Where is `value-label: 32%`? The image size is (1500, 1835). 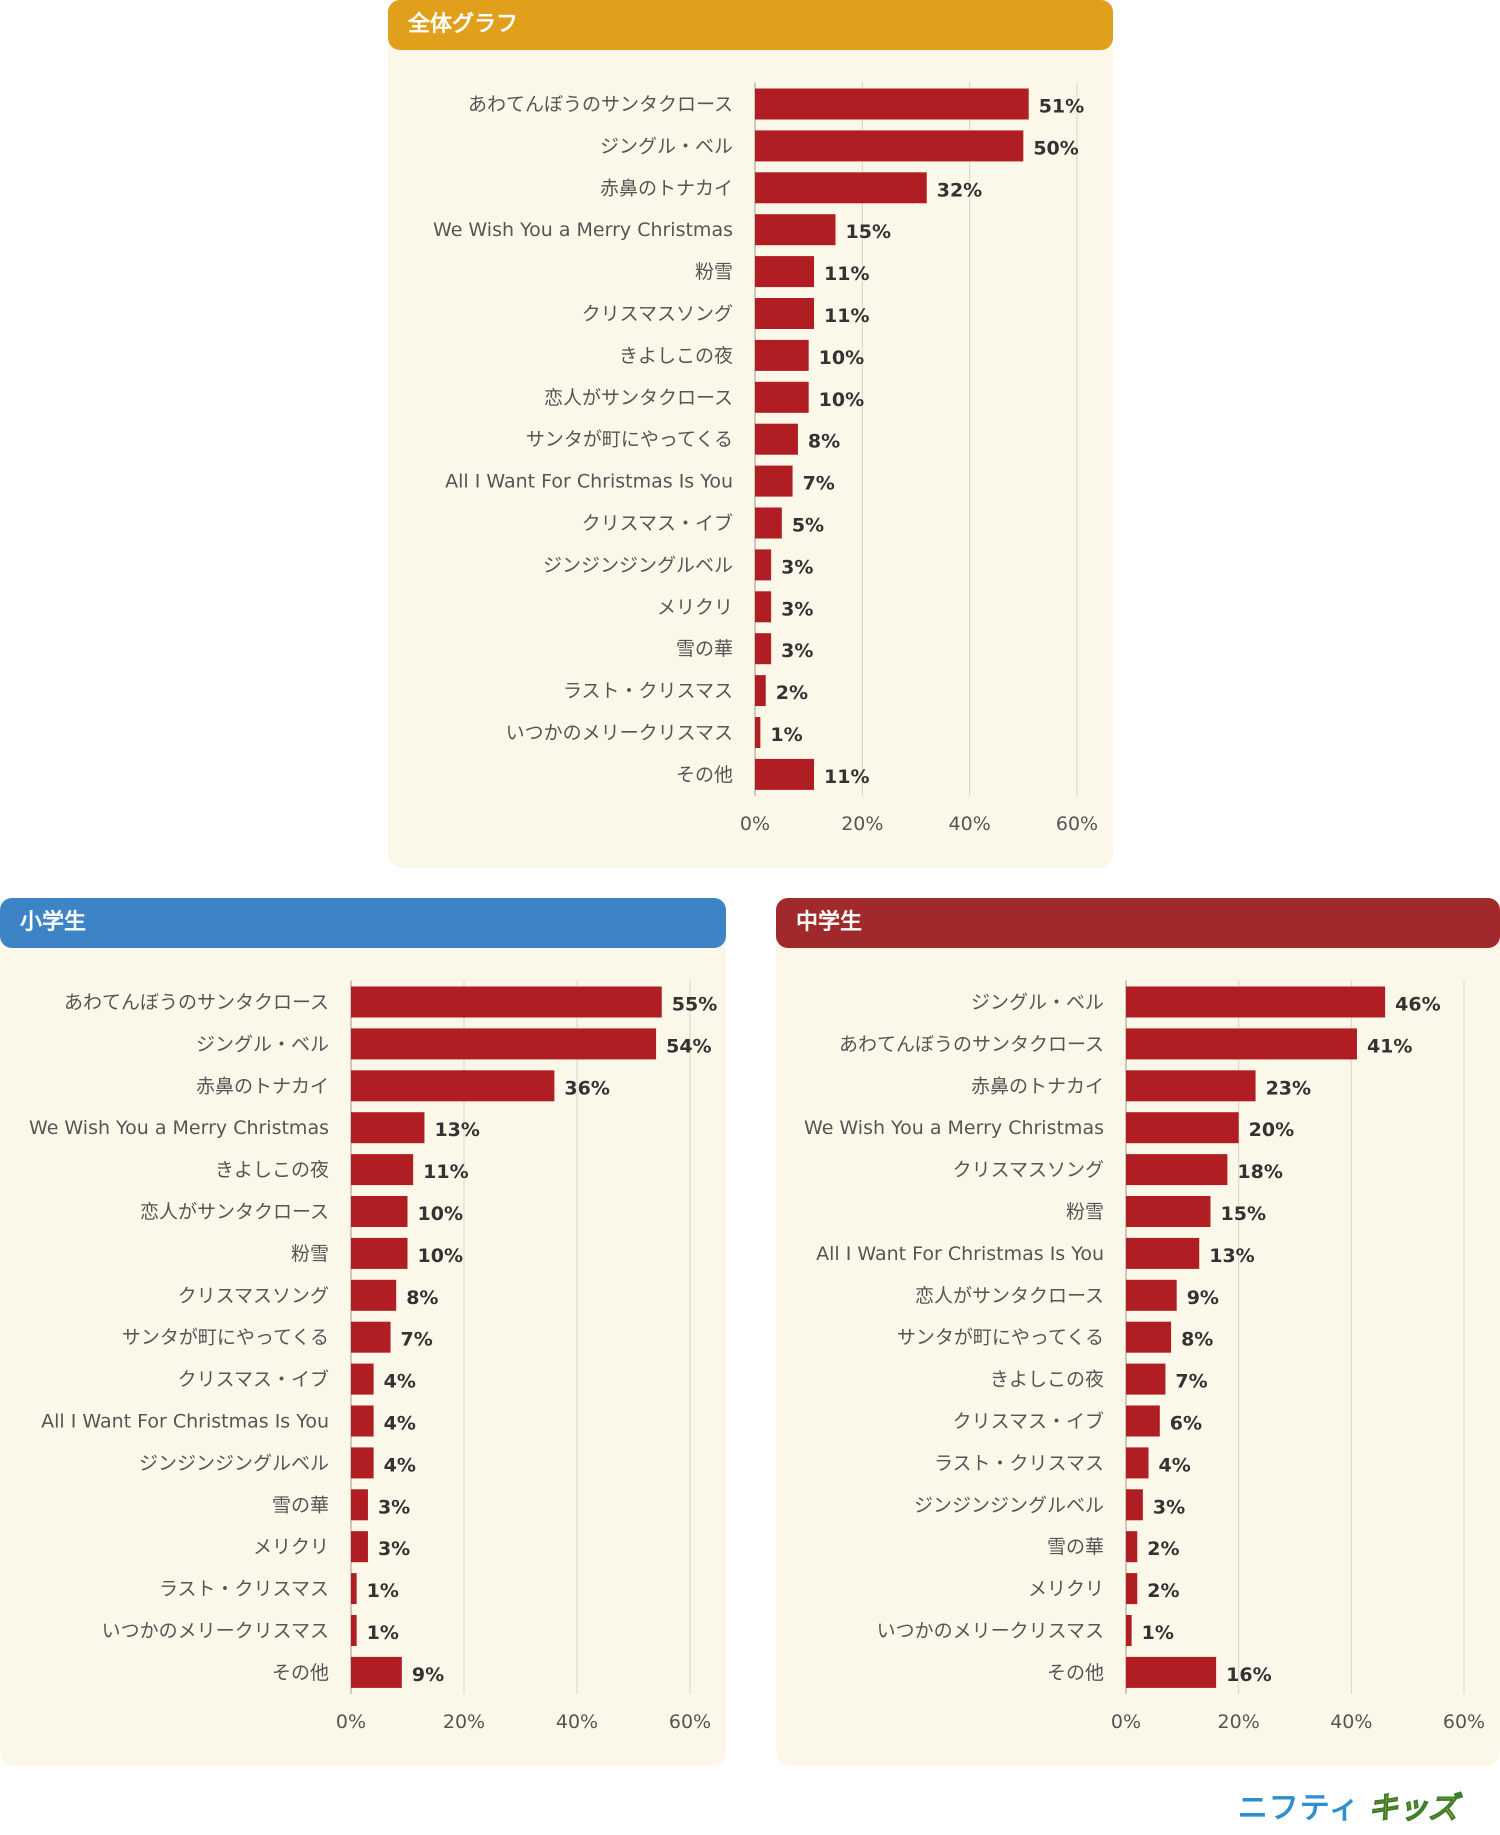 value-label: 32% is located at coordinates (959, 190).